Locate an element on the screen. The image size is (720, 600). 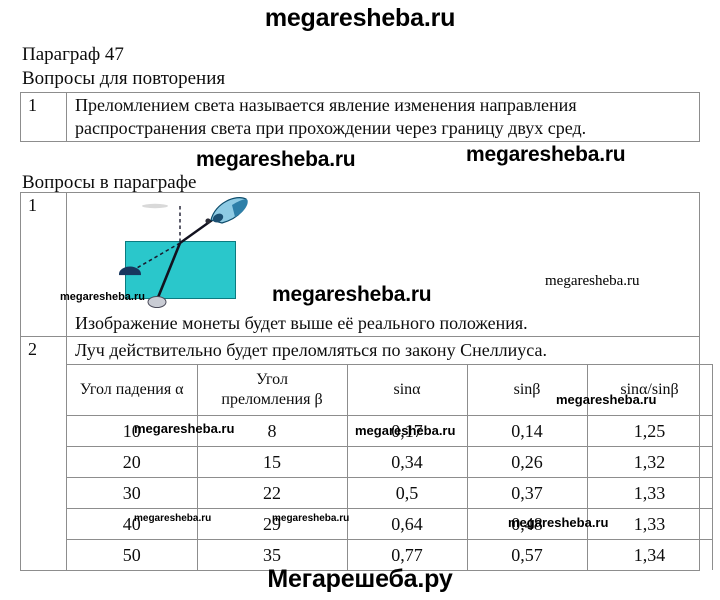
column-header-sin-beta: sinβ is located at coordinates (527, 390).